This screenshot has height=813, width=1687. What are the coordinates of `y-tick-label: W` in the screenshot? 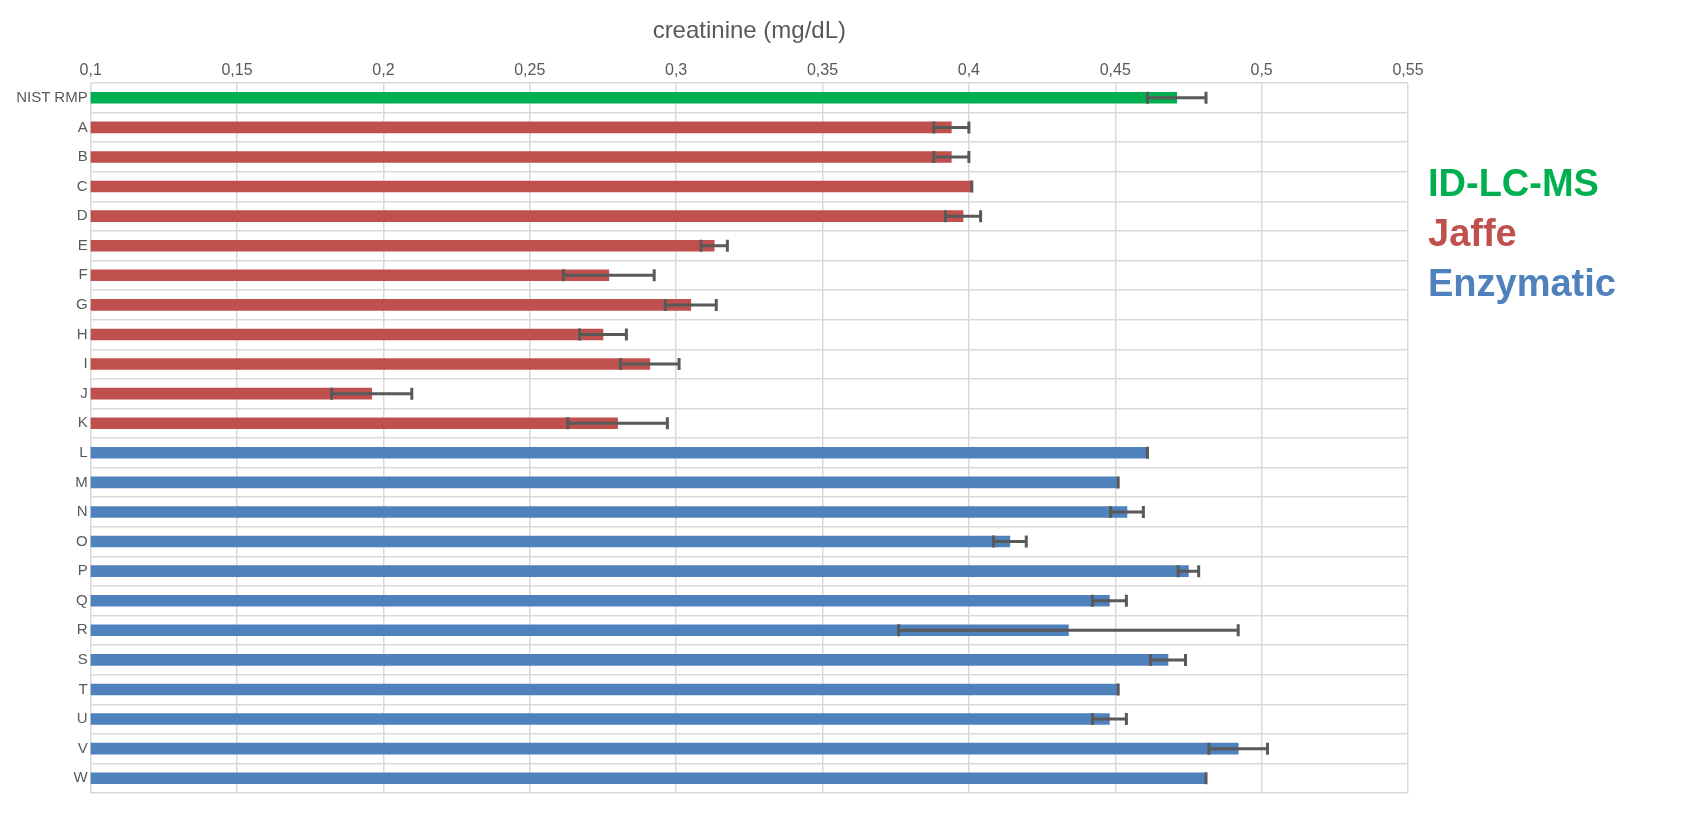 It's located at (81, 777).